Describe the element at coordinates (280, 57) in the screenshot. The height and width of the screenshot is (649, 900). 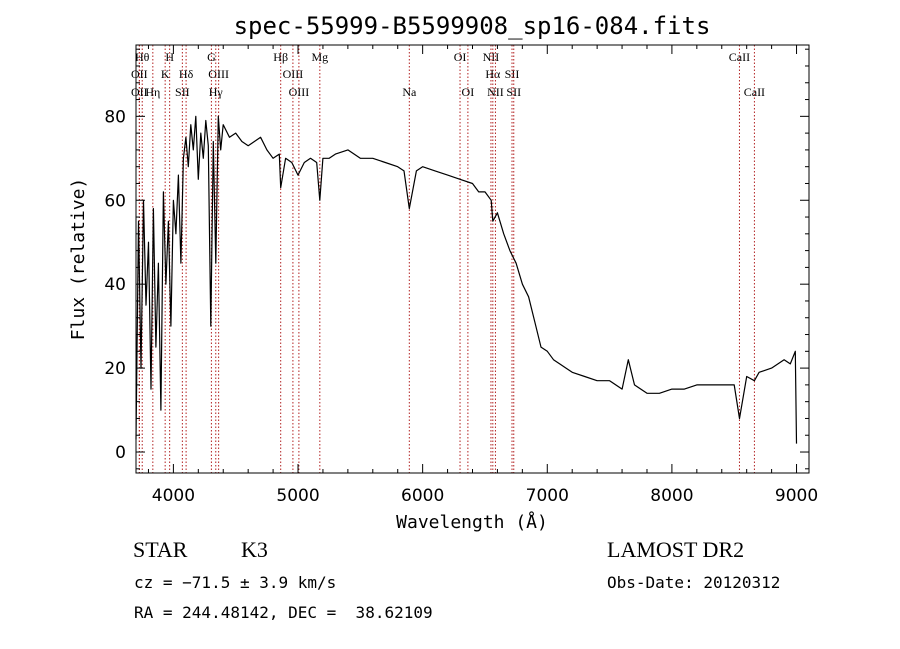
I see `spectral-line-label: Hβ` at that location.